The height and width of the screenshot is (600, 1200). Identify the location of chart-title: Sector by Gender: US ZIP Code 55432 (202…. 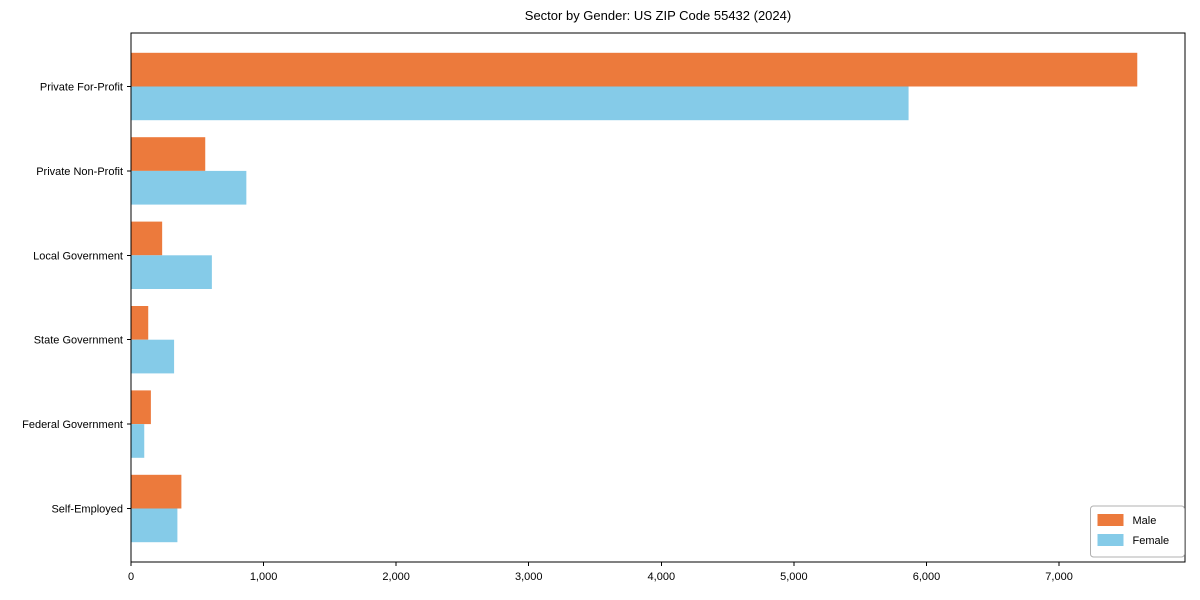
(658, 15).